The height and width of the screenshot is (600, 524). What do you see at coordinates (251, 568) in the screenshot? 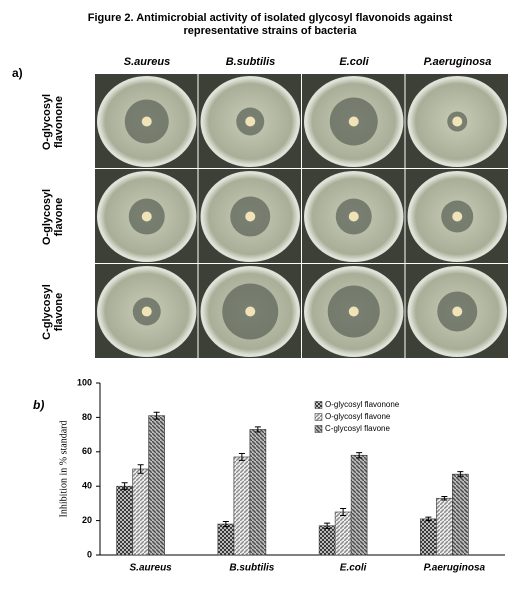
I see `x-tick-label: B.subtilis` at bounding box center [251, 568].